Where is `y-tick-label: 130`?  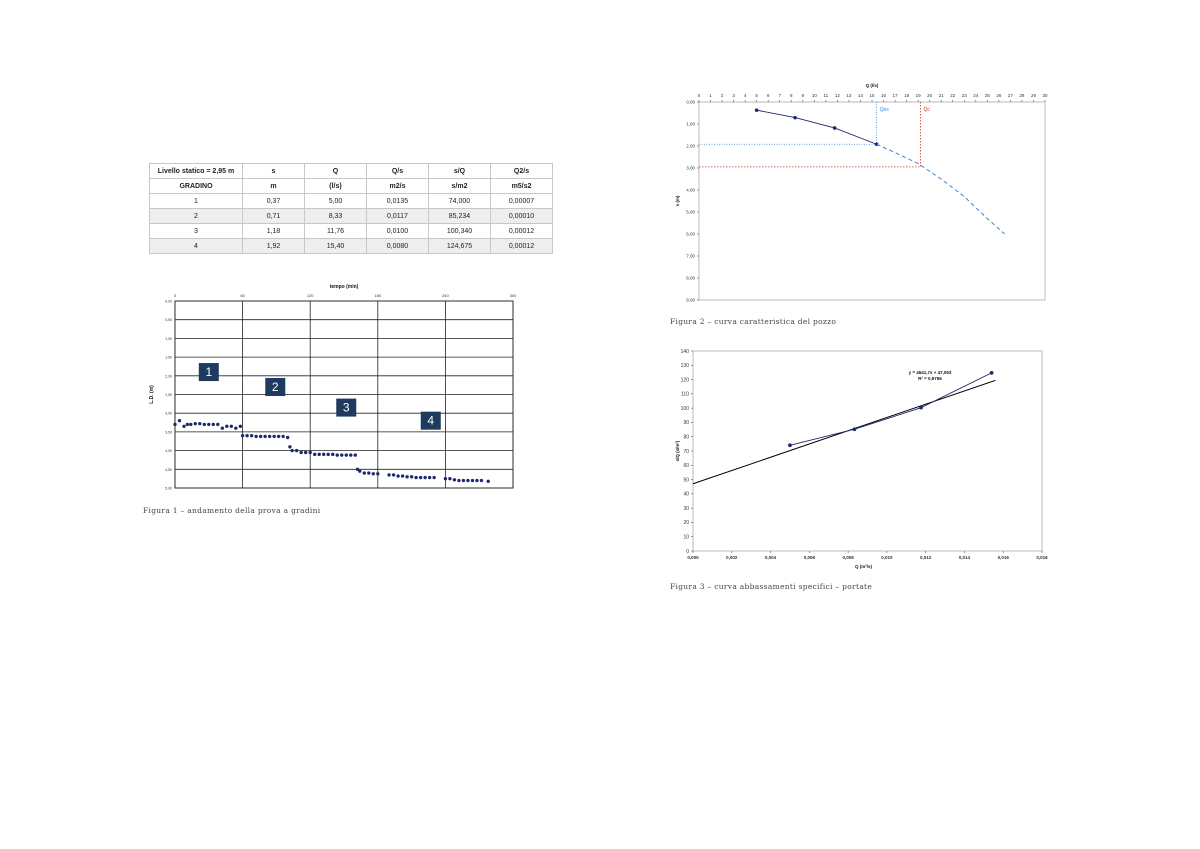 y-tick-label: 130 is located at coordinates (685, 366).